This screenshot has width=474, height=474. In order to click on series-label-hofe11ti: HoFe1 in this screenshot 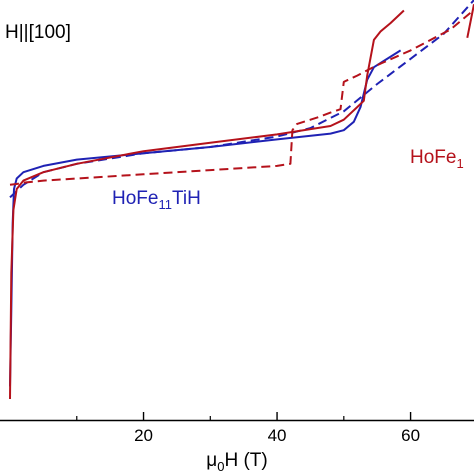, I will do `click(437, 159)`.